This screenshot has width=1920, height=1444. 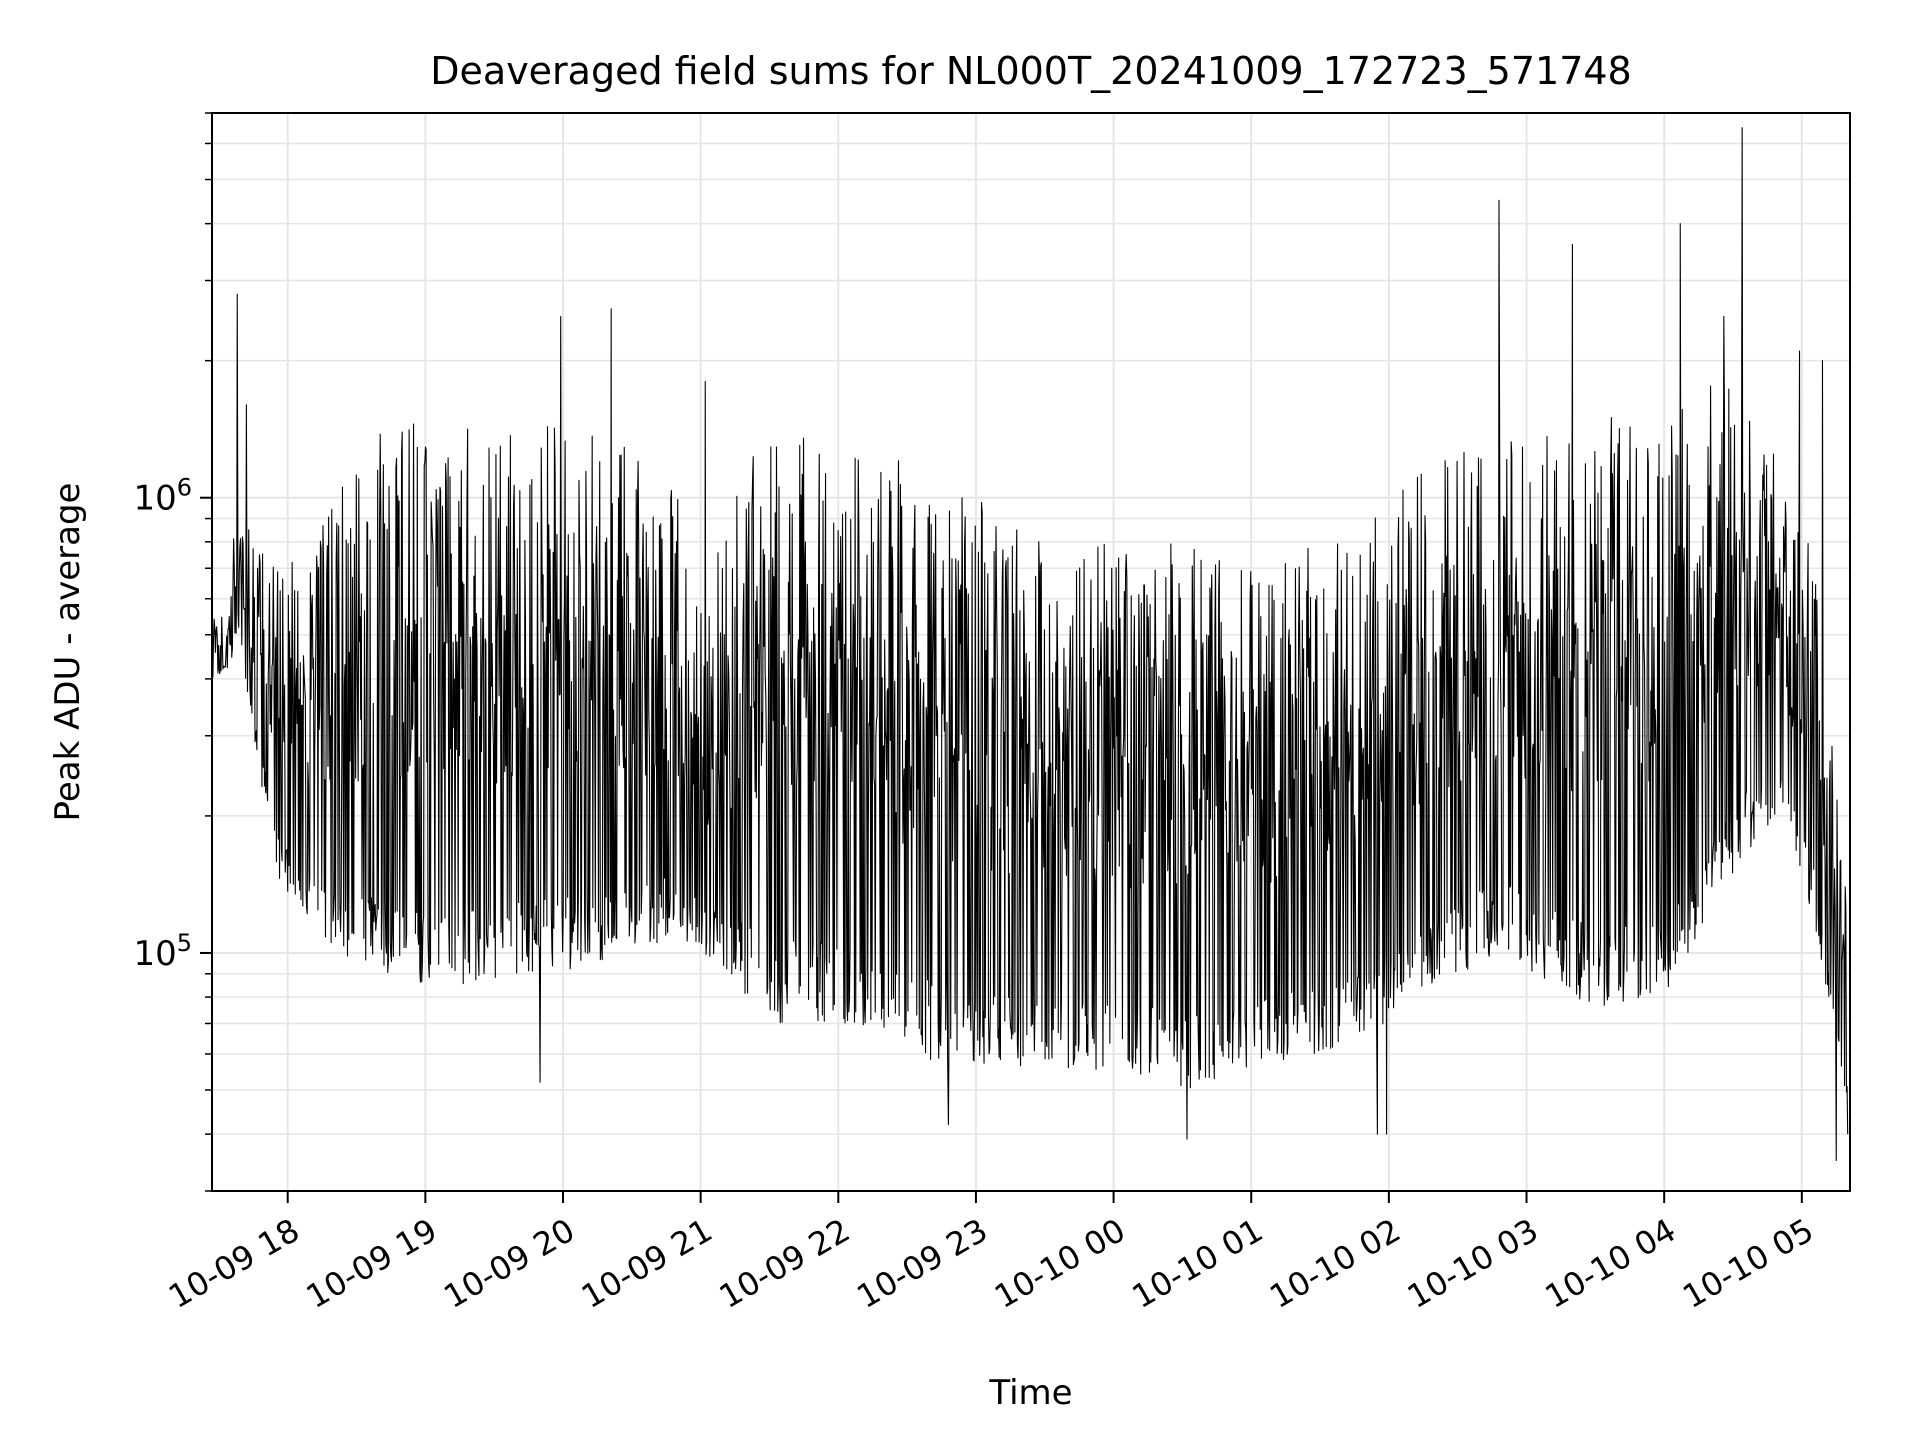 What do you see at coordinates (162, 496) in the screenshot?
I see `y-tick-label: 10⁶` at bounding box center [162, 496].